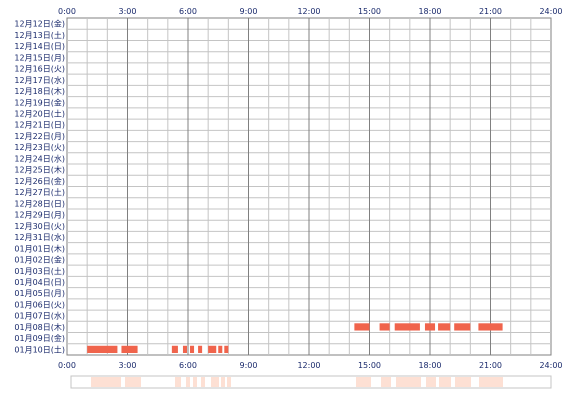 The width and height of the screenshot is (570, 404). Describe the element at coordinates (39, 304) in the screenshot. I see `day-label: 01月06日(火)` at that location.